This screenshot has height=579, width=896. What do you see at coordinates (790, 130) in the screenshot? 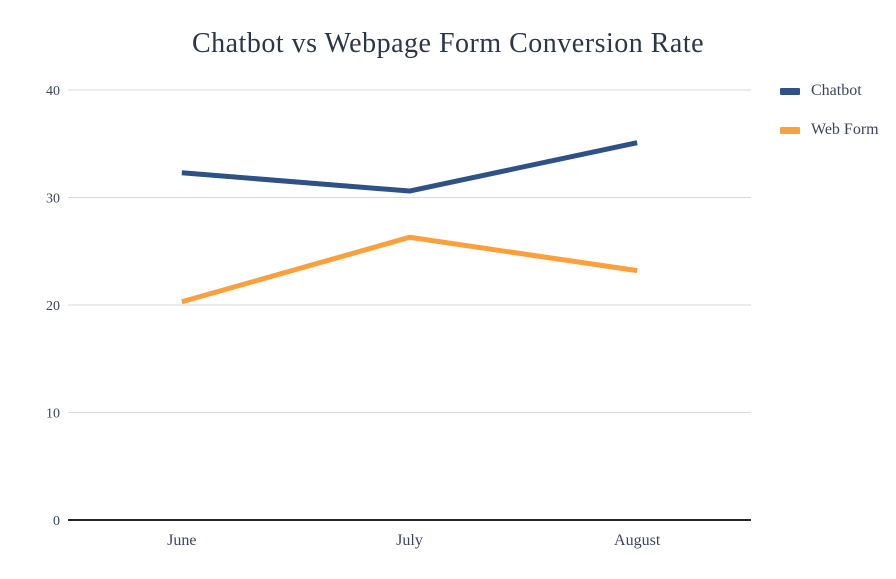
I see `legend-swatch-web-form` at bounding box center [790, 130].